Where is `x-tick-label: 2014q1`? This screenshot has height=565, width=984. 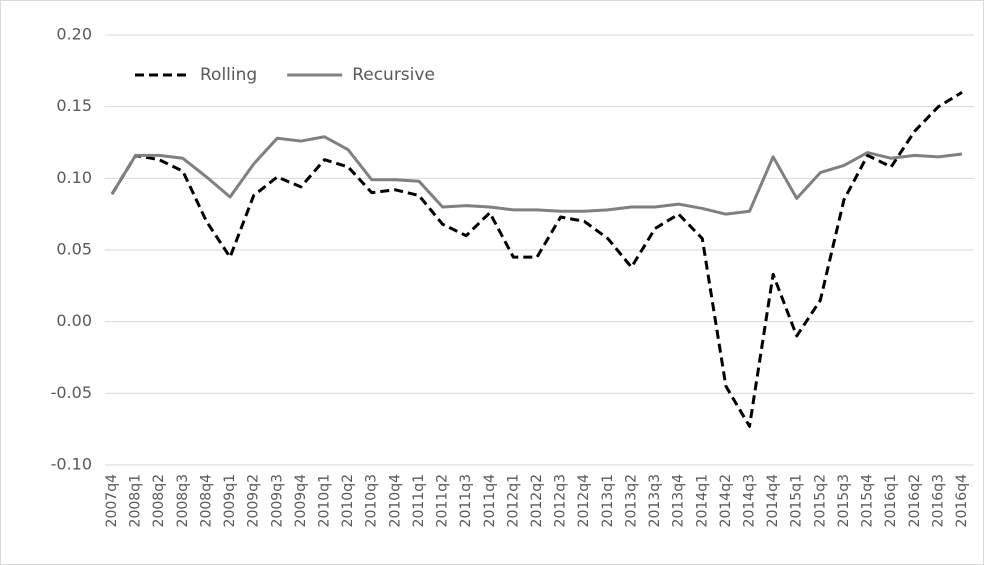
x-tick-label: 2014q1 is located at coordinates (702, 500).